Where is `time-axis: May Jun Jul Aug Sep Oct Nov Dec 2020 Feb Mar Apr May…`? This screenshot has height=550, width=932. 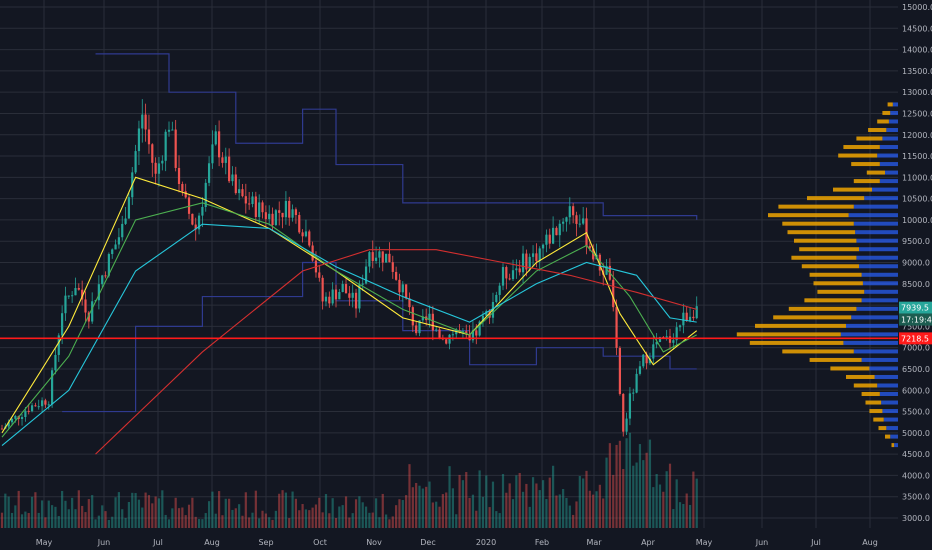 time-axis: May Jun Jul Aug Sep Oct Nov Dec 2020 Feb Mar Apr May… is located at coordinates (457, 542).